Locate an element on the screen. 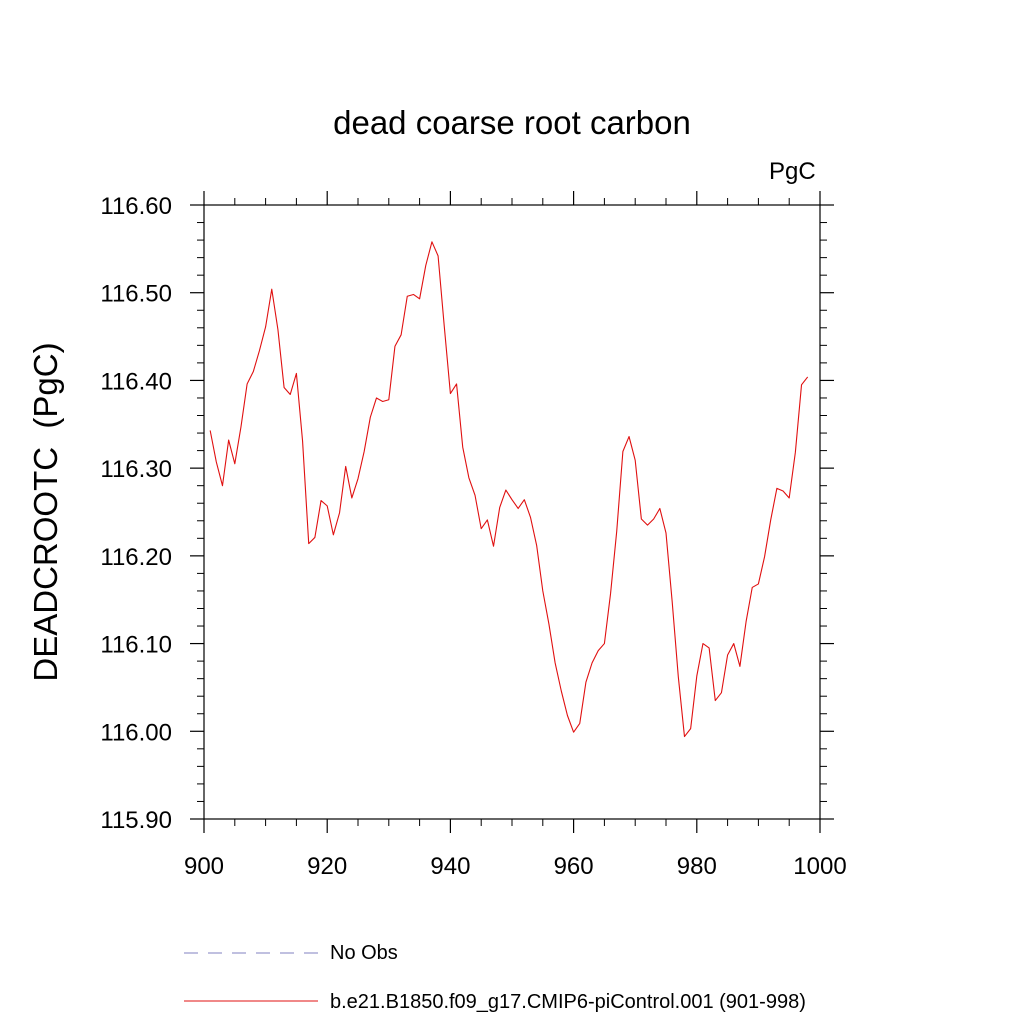 This screenshot has width=1024, height=1024. y-tick-label: 116.10 is located at coordinates (136, 645).